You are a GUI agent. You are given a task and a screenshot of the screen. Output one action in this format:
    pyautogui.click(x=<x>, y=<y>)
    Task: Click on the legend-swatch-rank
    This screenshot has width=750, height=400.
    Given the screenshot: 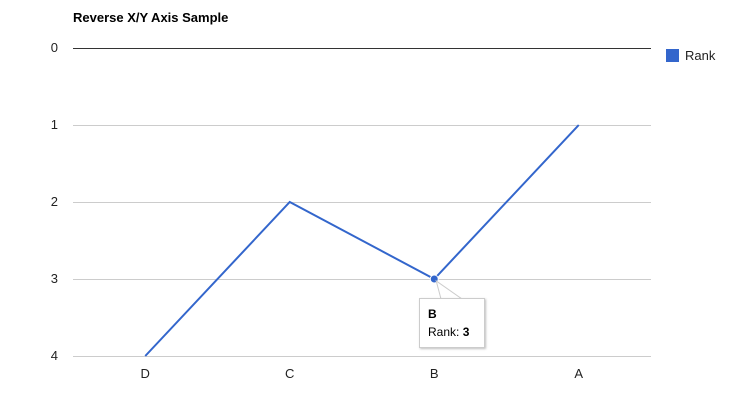 What is the action you would take?
    pyautogui.click(x=672, y=55)
    